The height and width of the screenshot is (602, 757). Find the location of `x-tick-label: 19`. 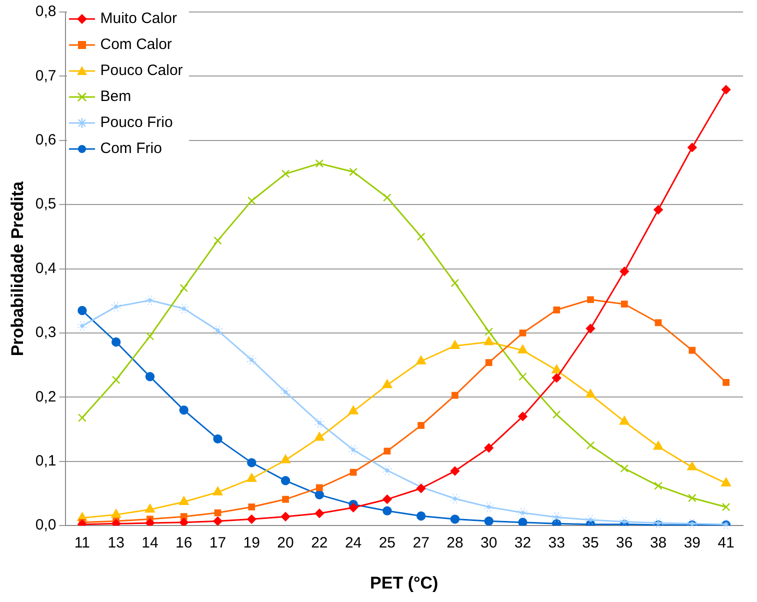

x-tick-label: 19 is located at coordinates (251, 543).